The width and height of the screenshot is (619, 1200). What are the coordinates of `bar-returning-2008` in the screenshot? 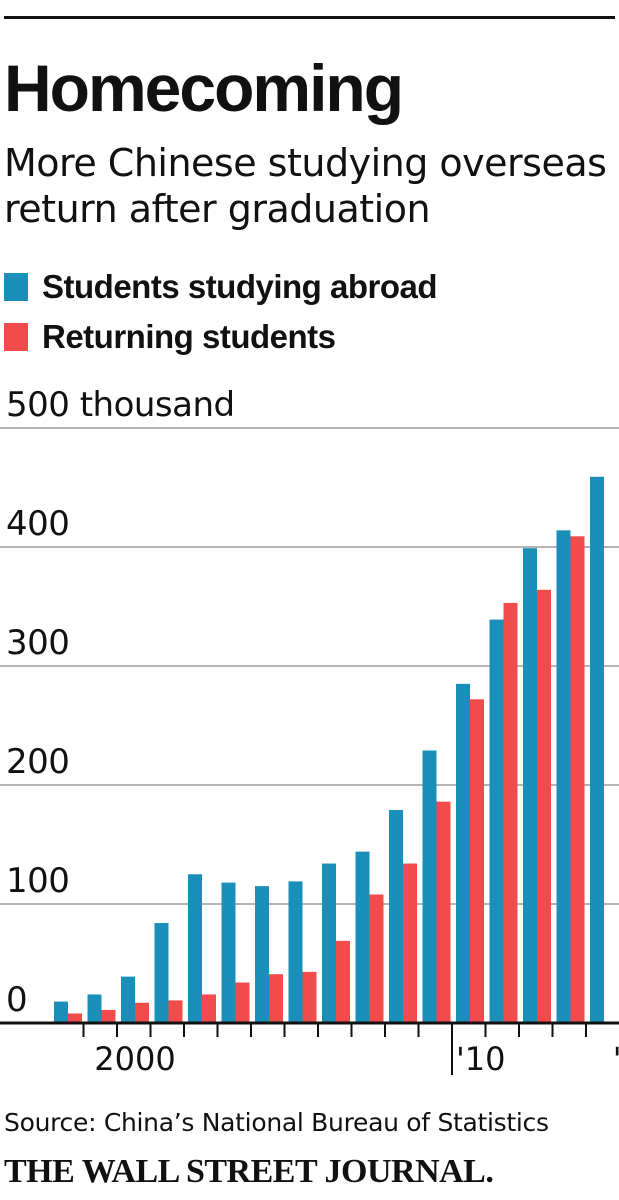 It's located at (410, 943).